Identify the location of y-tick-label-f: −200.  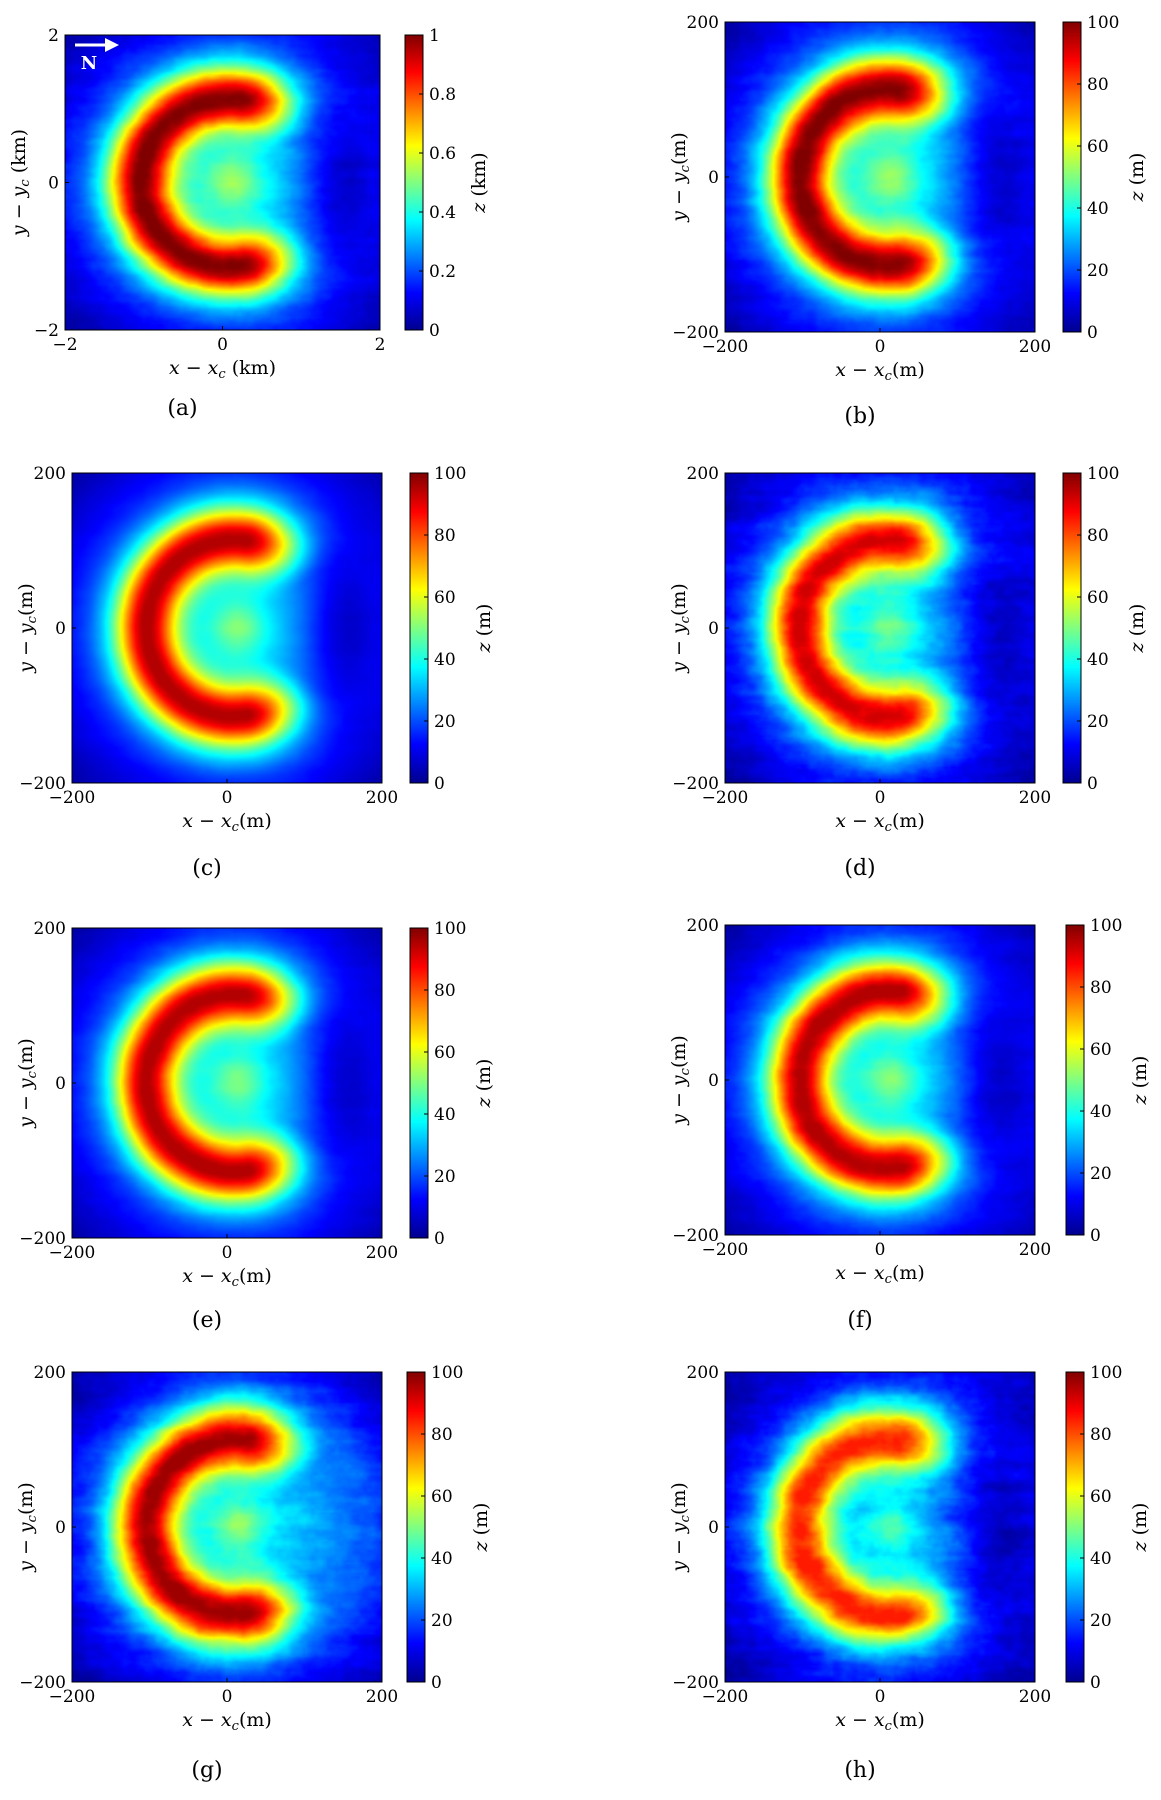
(695, 1236).